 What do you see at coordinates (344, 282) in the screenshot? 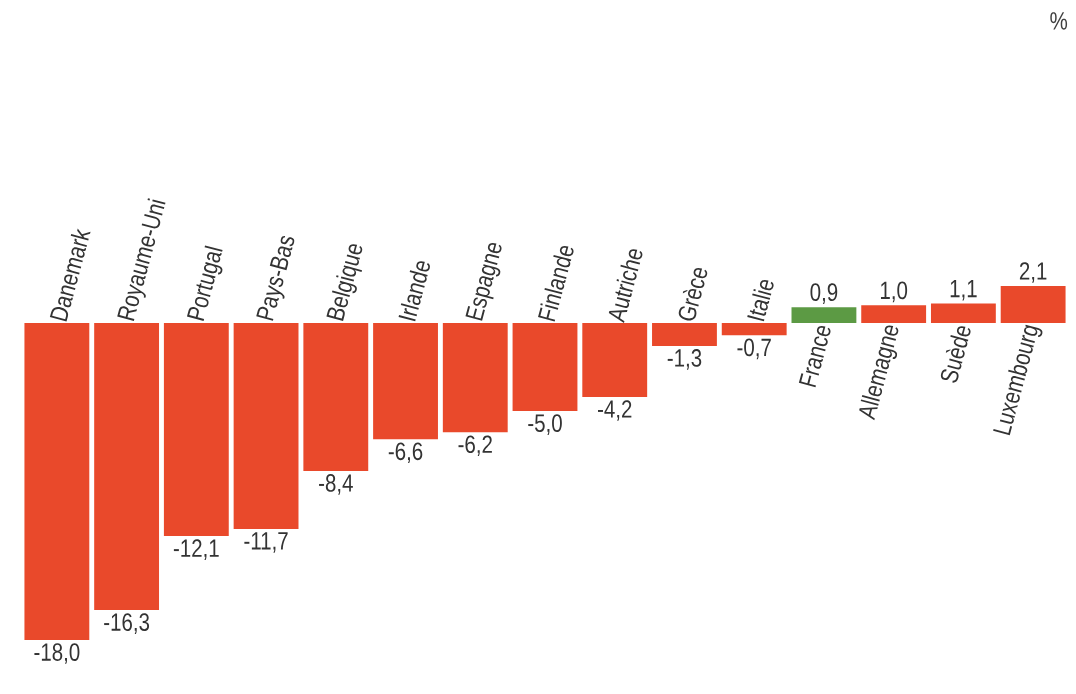
I see `x-tick-label: Belgique` at bounding box center [344, 282].